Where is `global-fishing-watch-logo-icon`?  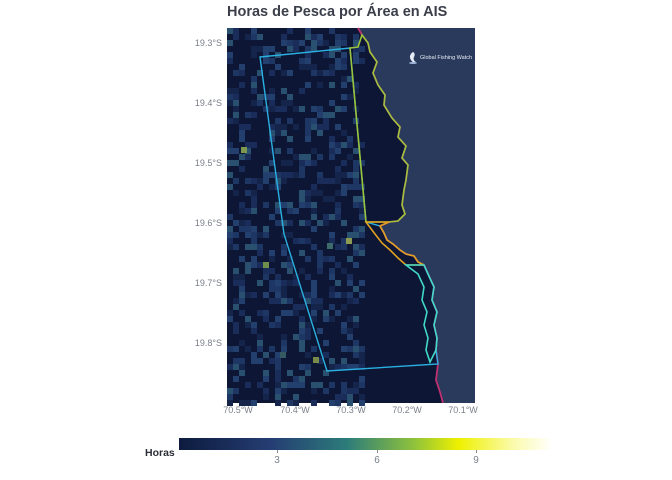
global-fishing-watch-logo-icon is located at coordinates (413, 58).